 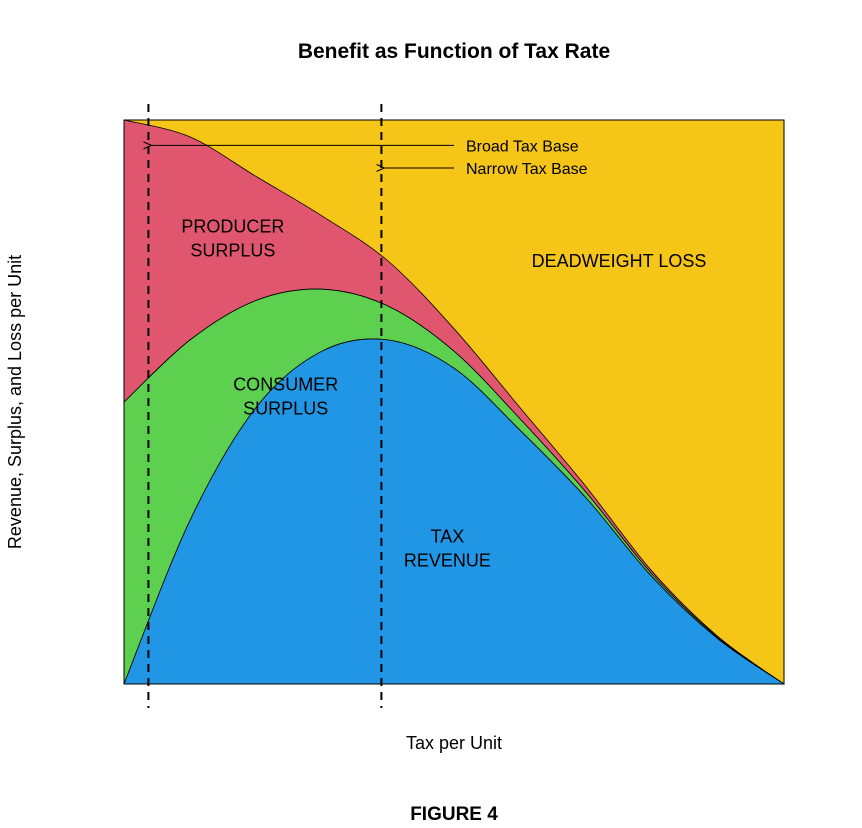 What do you see at coordinates (285, 384) in the screenshot?
I see `consumer-surplus-label-line-1: CONSUMER` at bounding box center [285, 384].